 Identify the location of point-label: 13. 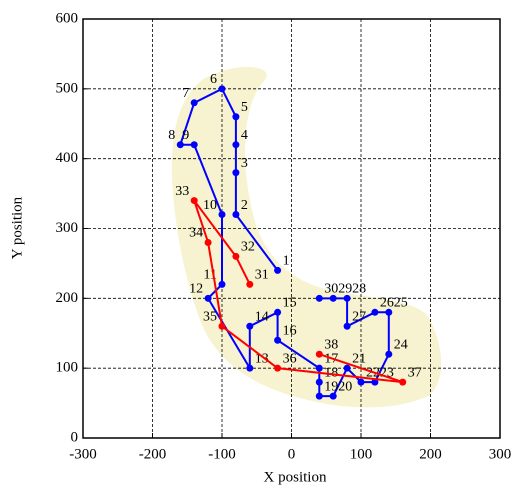
(262, 358).